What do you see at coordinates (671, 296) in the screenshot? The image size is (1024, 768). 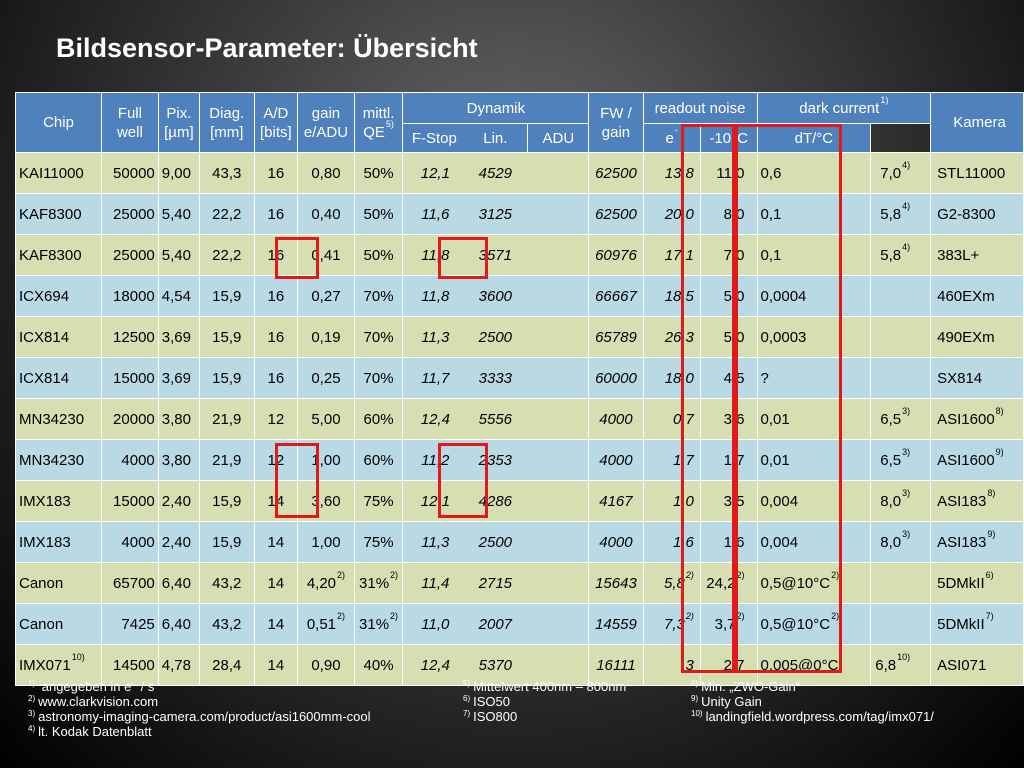 I see `cell-readout-adu: 18,5` at bounding box center [671, 296].